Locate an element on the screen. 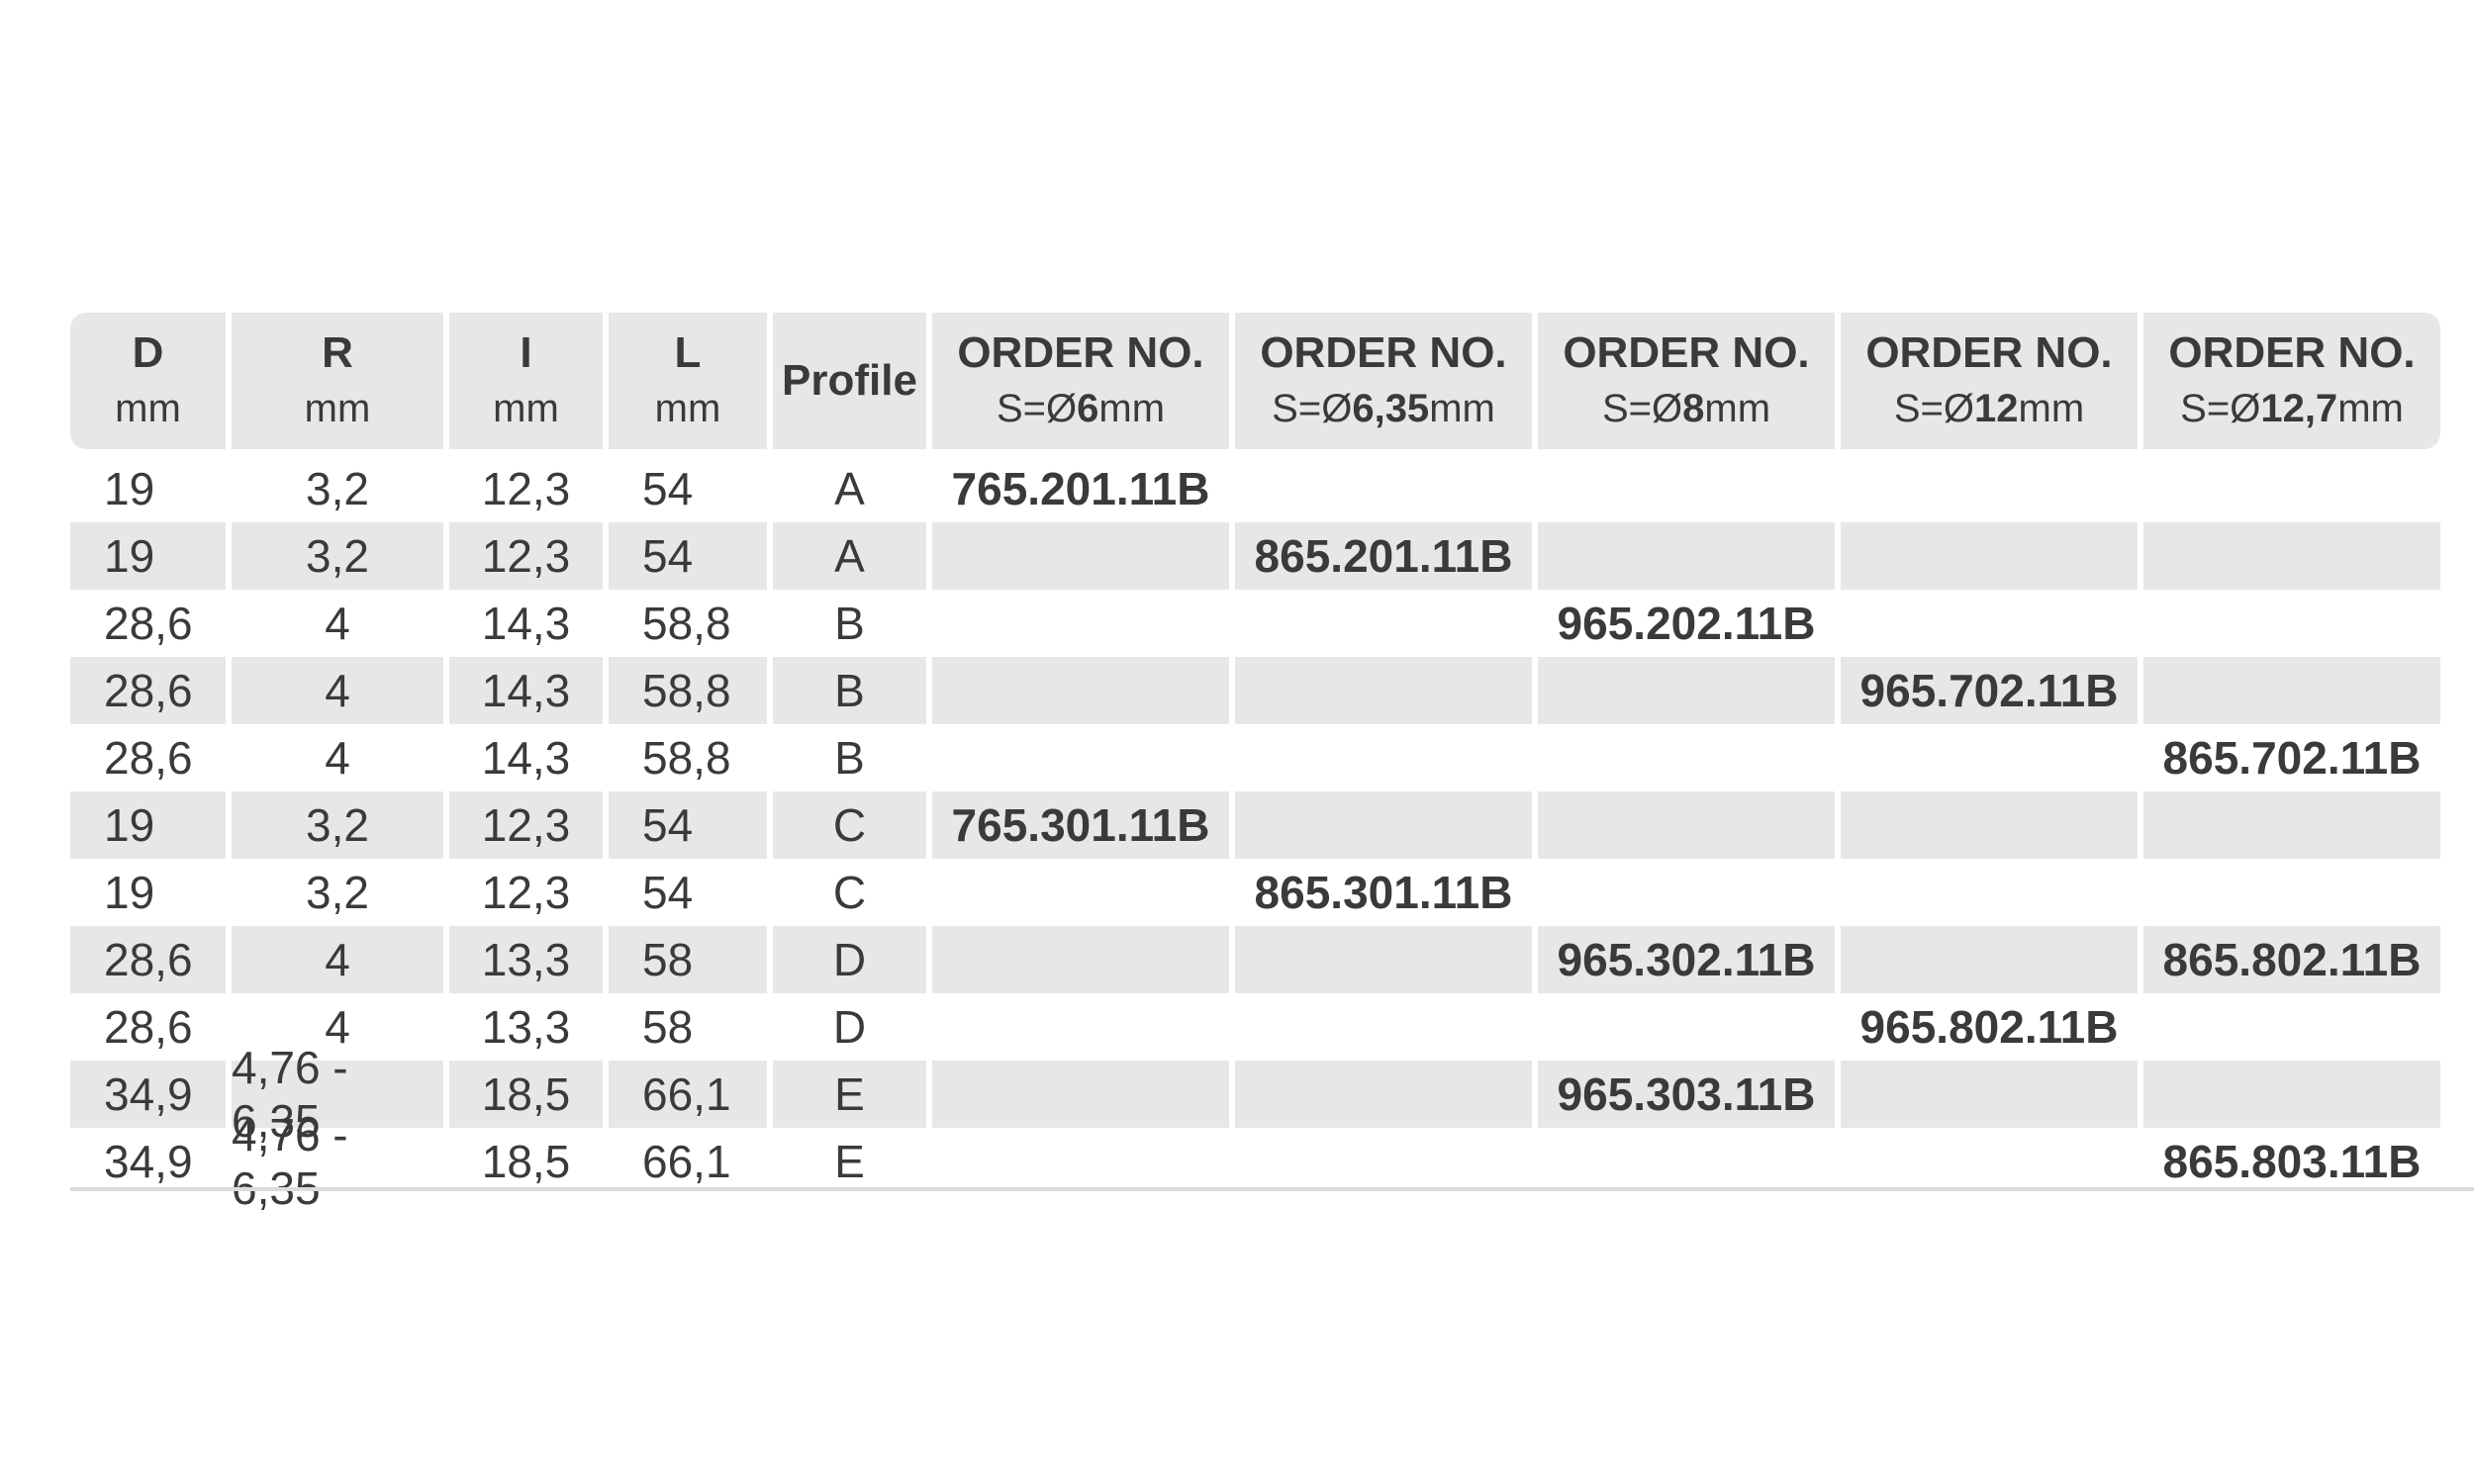  order-cell: 965.702.11B is located at coordinates (1990, 690).